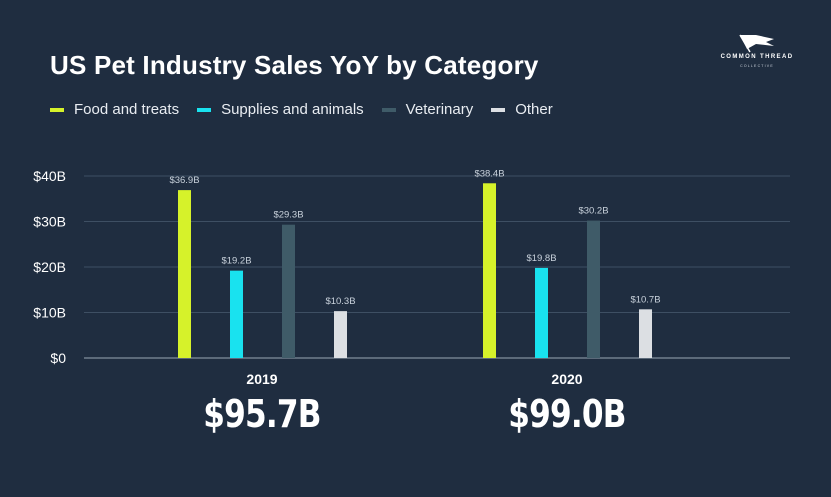  I want to click on data-label: $19.2B, so click(236, 261).